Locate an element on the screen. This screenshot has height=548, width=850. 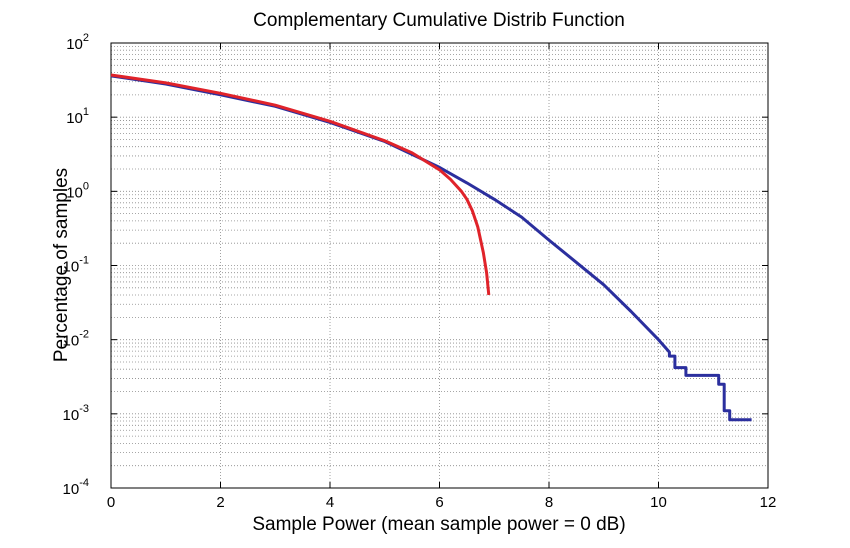
x-tick-label: 12 is located at coordinates (768, 502).